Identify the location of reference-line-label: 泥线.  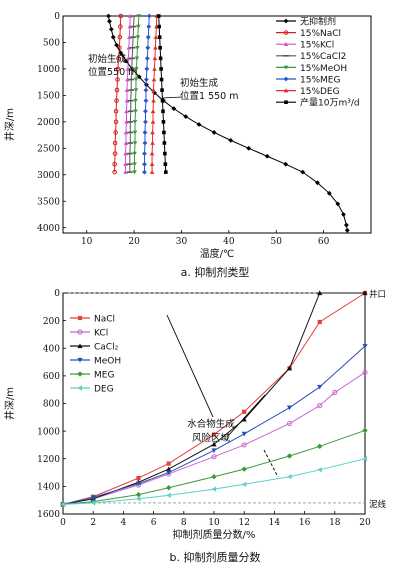
(378, 504).